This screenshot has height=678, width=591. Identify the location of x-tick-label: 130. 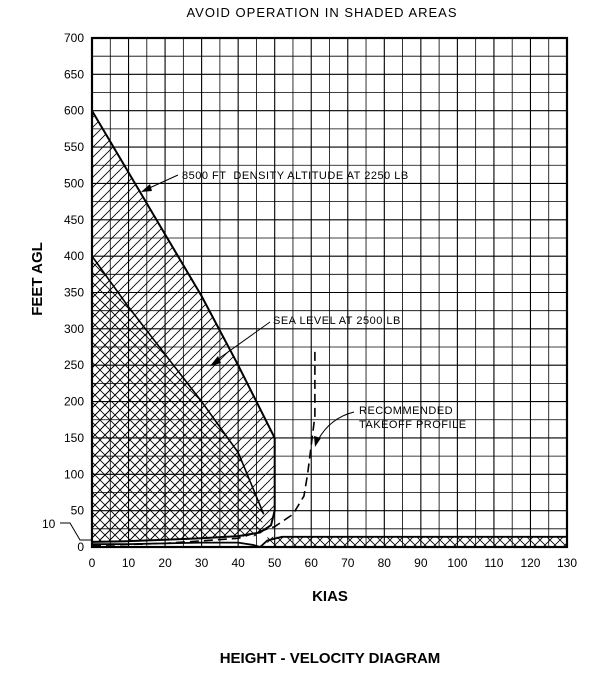
(567, 563).